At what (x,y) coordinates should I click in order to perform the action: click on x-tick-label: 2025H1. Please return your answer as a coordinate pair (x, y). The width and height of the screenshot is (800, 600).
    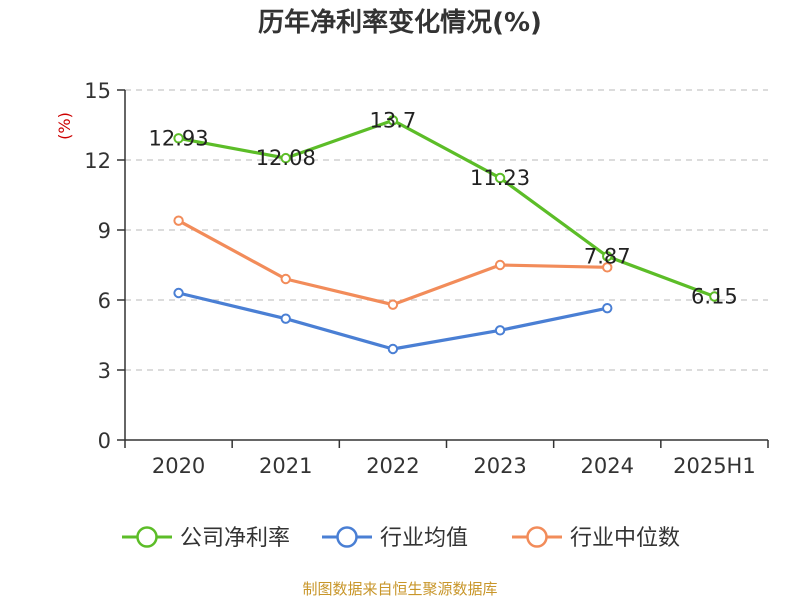
    Looking at the image, I should click on (714, 466).